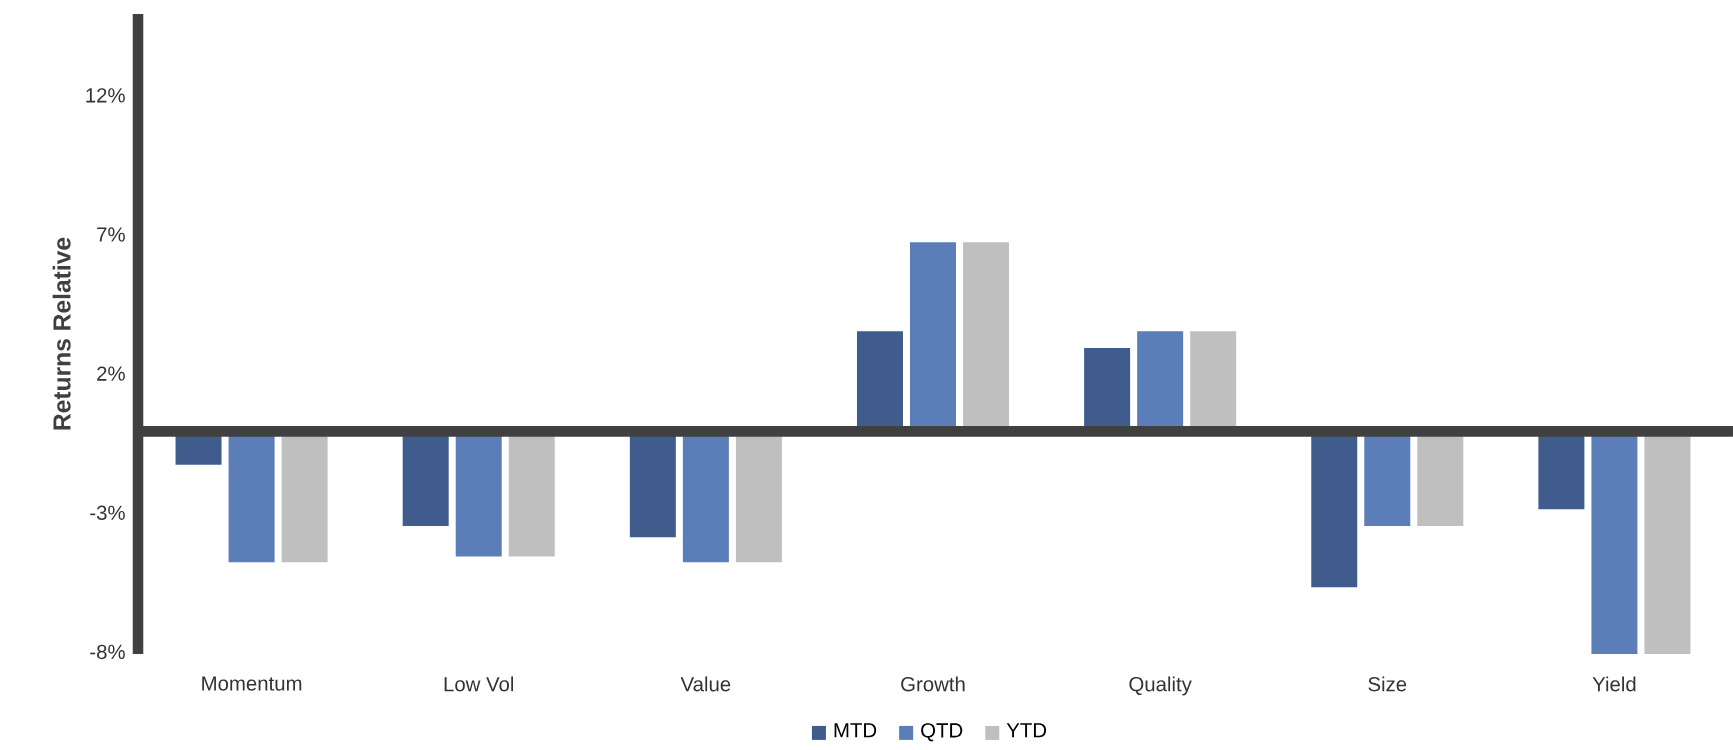  What do you see at coordinates (111, 373) in the screenshot?
I see `y-tick-label: 2%` at bounding box center [111, 373].